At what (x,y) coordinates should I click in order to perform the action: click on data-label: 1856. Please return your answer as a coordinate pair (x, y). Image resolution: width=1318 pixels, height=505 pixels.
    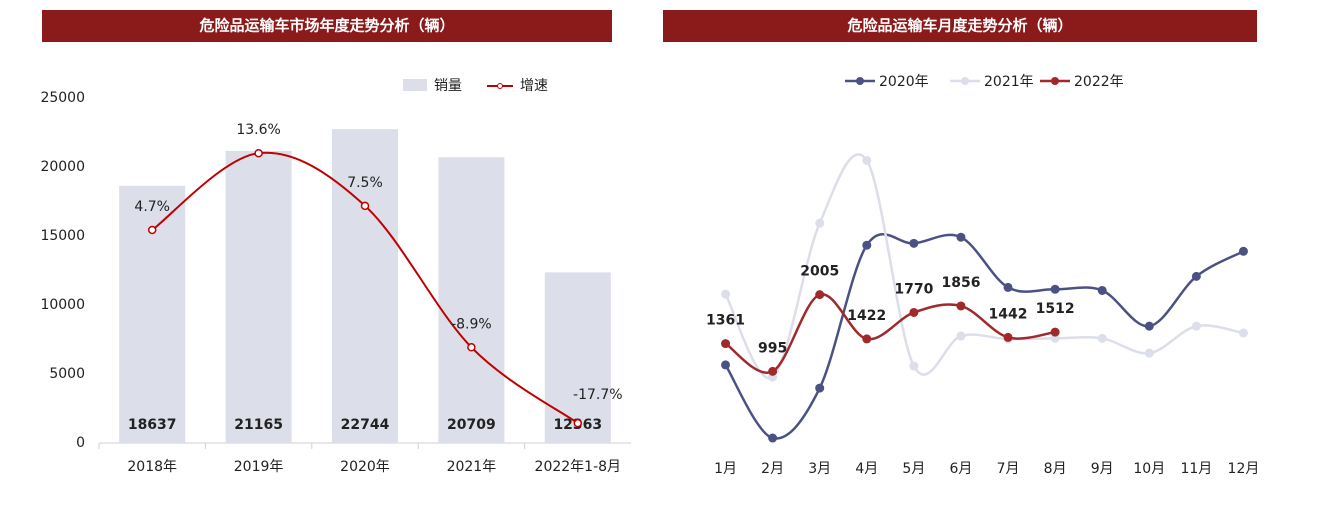
    Looking at the image, I should click on (960, 283).